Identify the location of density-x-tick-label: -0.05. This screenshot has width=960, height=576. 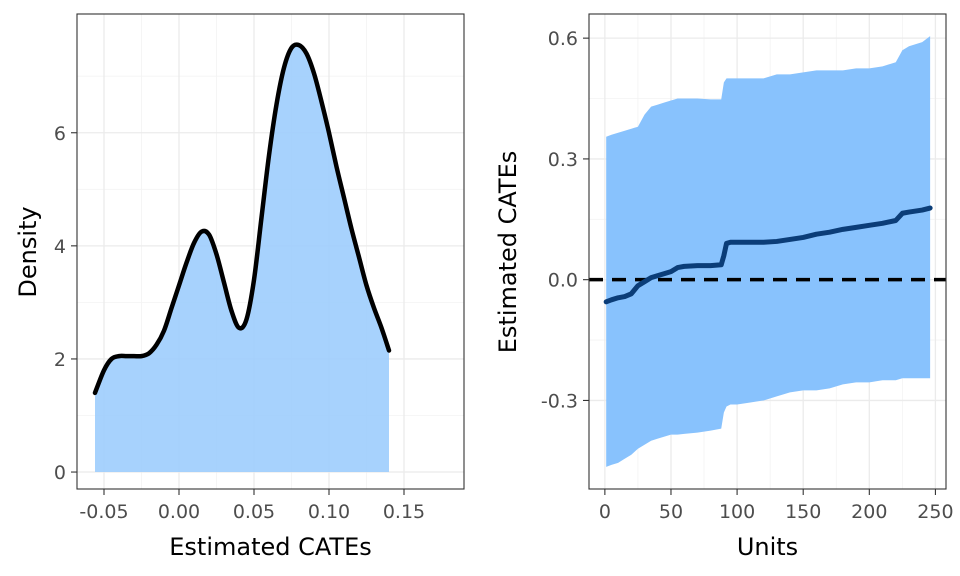
(103, 512).